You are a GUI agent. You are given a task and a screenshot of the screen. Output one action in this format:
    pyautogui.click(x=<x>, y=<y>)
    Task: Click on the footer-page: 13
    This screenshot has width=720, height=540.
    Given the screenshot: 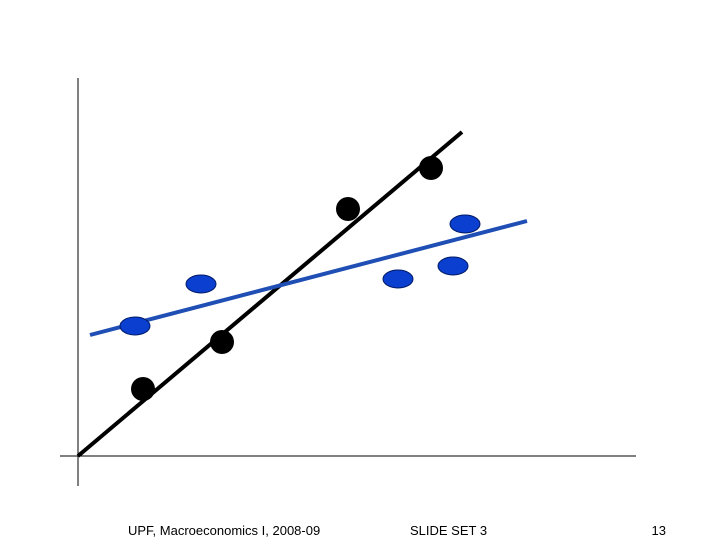 What is the action you would take?
    pyautogui.click(x=659, y=530)
    